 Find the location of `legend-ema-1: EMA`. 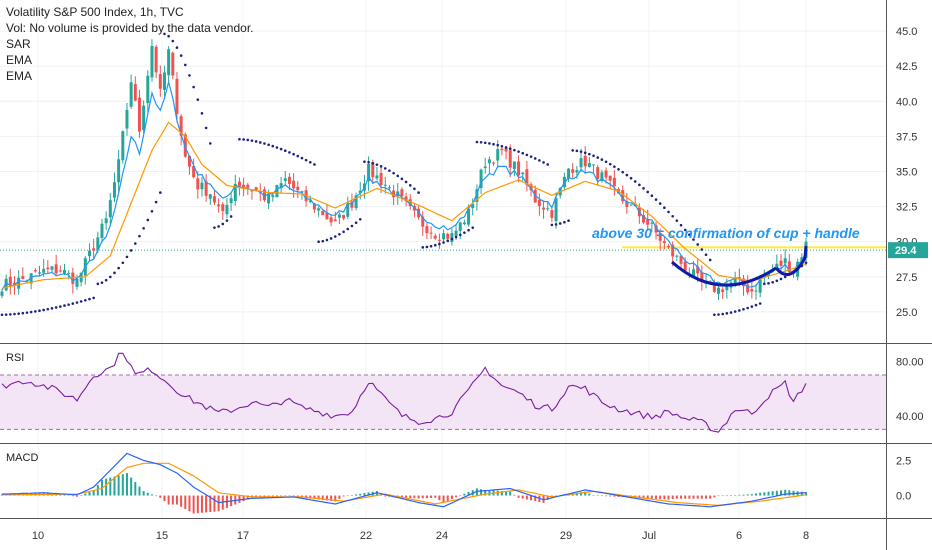

legend-ema-1: EMA is located at coordinates (19, 60).